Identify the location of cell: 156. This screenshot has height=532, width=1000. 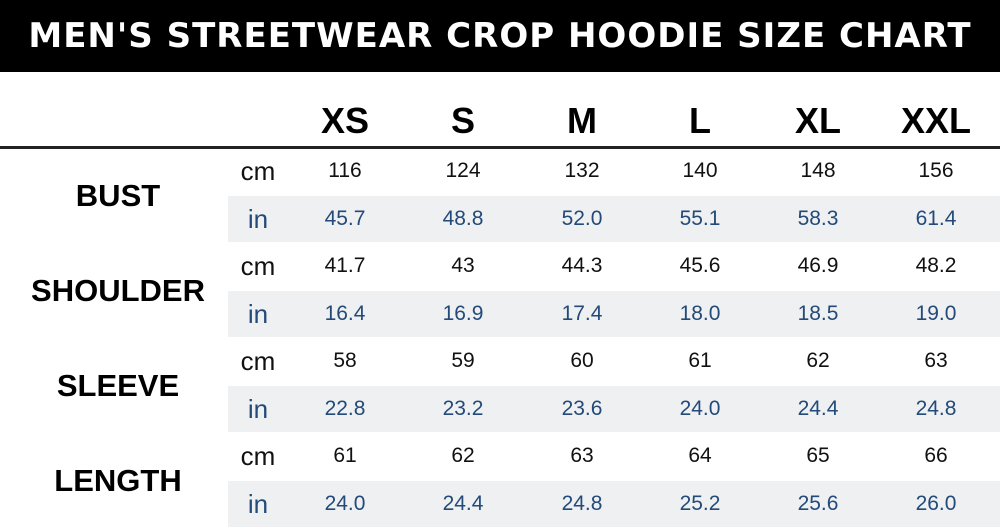
(936, 170).